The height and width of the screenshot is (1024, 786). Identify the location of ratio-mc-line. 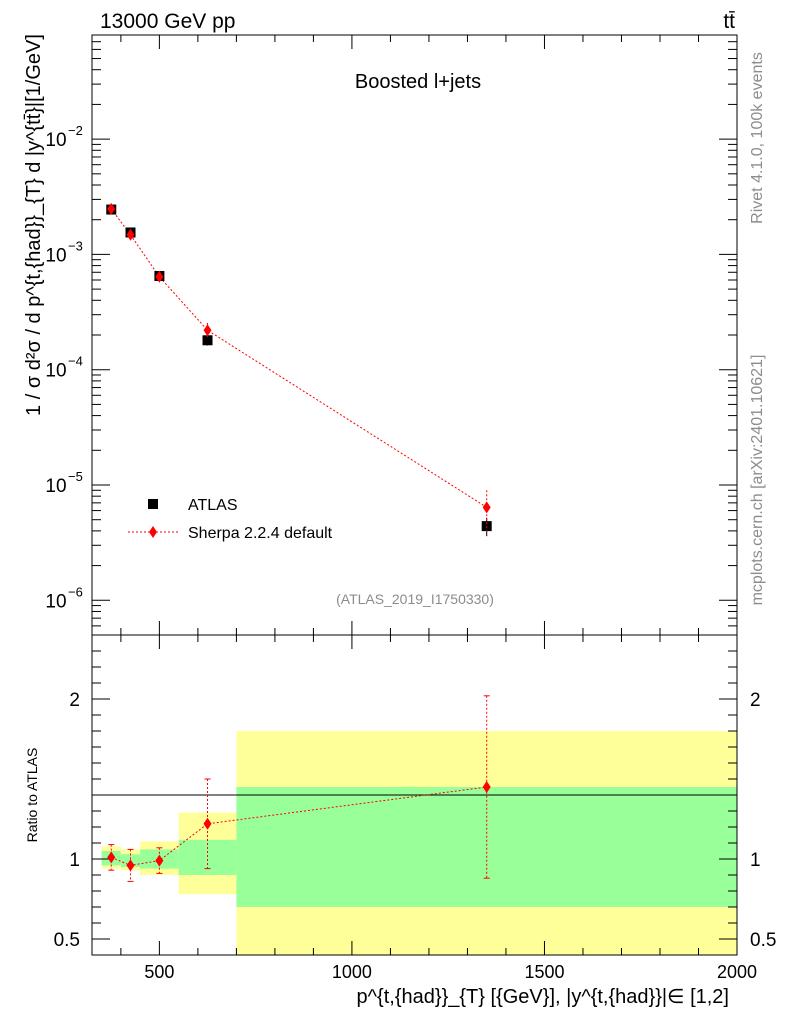
(299, 826).